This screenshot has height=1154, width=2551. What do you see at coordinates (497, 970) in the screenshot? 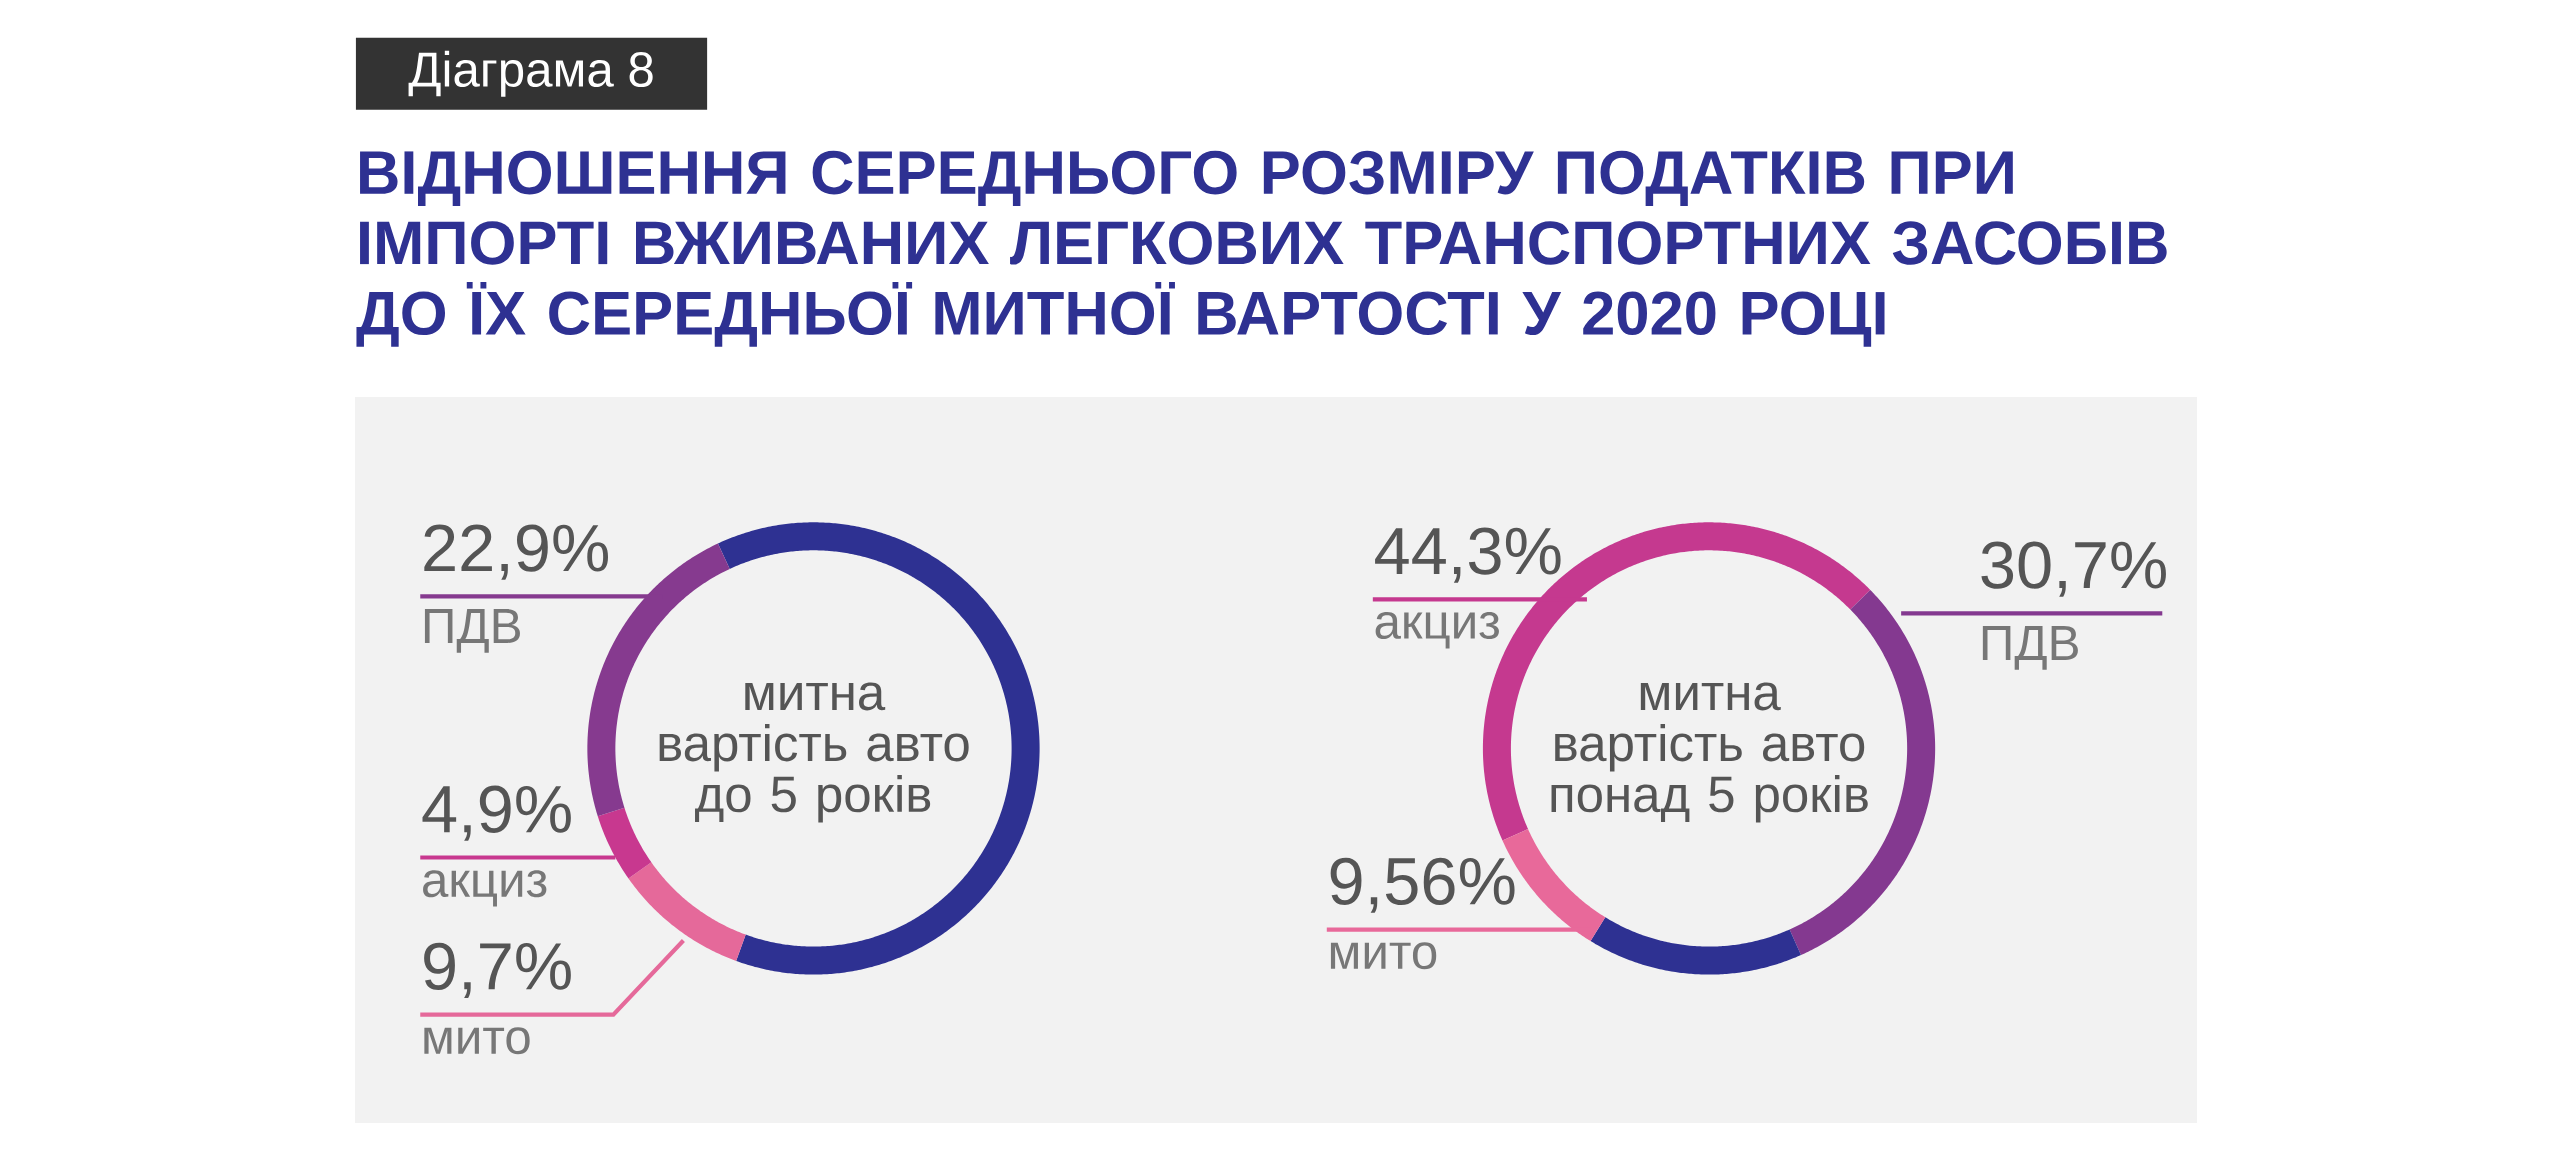
I see `data-label: 9,7%` at bounding box center [497, 970].